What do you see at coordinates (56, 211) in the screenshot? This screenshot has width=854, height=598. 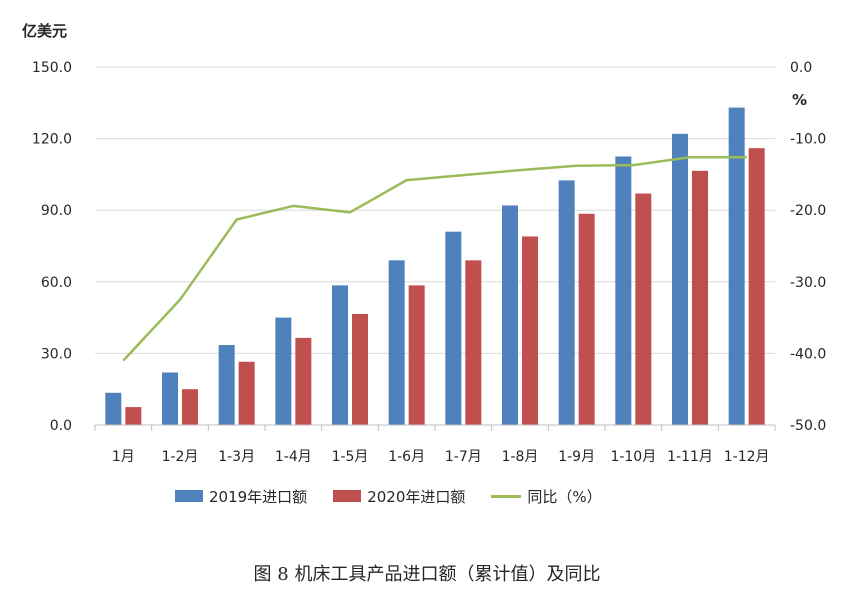 I see `left-tick-label: 90.0` at bounding box center [56, 211].